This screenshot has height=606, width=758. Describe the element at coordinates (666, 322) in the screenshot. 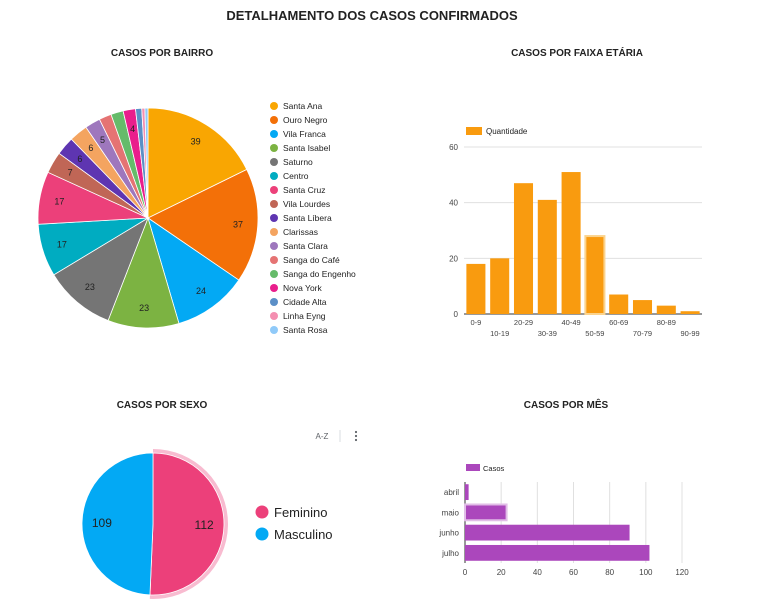

I see `x-tick-label: 80-89` at that location.